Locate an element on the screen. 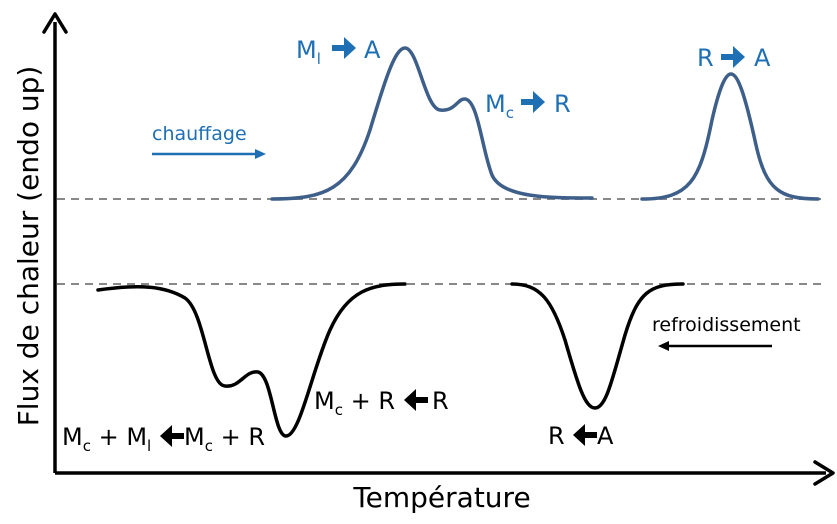  heating-transition-ml-to-a: Ml A is located at coordinates (338, 52).